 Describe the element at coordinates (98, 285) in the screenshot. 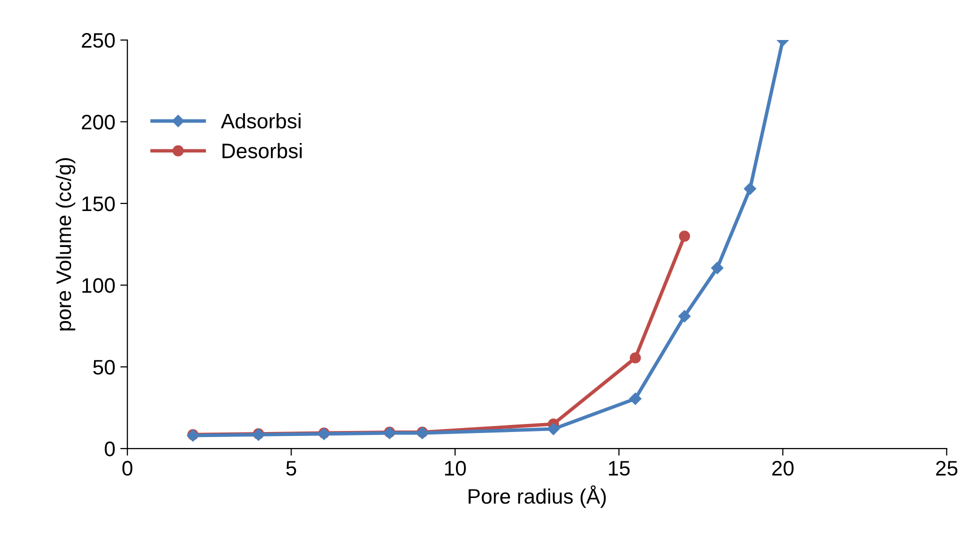

I see `y-tick-label: 100` at that location.